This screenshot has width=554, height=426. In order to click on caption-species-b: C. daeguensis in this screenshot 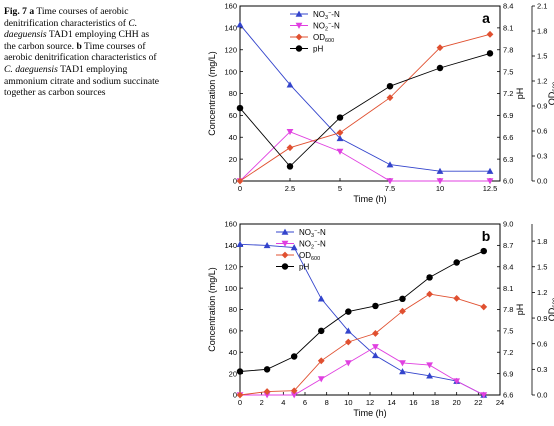, I will do `click(31, 69)`.